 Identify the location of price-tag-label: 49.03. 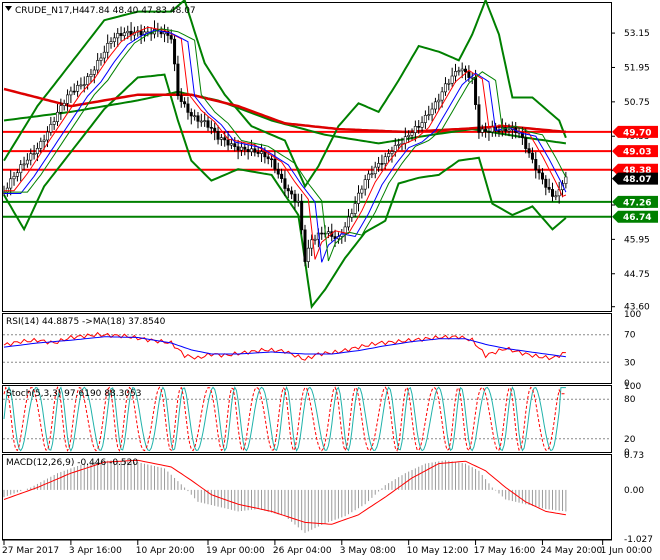
(637, 153).